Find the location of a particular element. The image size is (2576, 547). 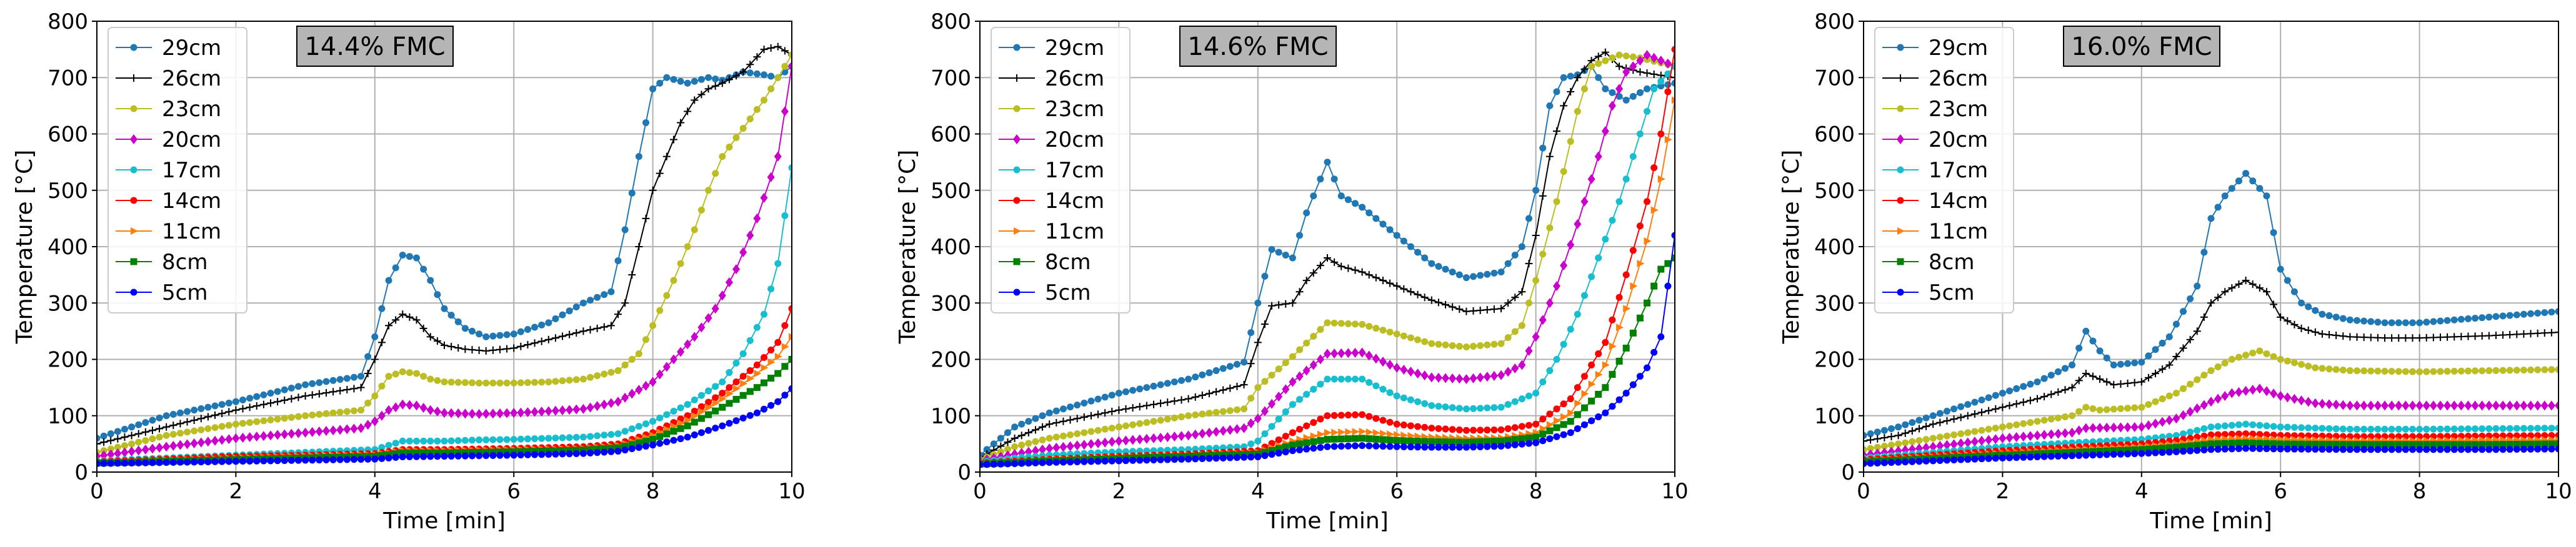

legend-item-23cm: 23cm is located at coordinates (168, 109).